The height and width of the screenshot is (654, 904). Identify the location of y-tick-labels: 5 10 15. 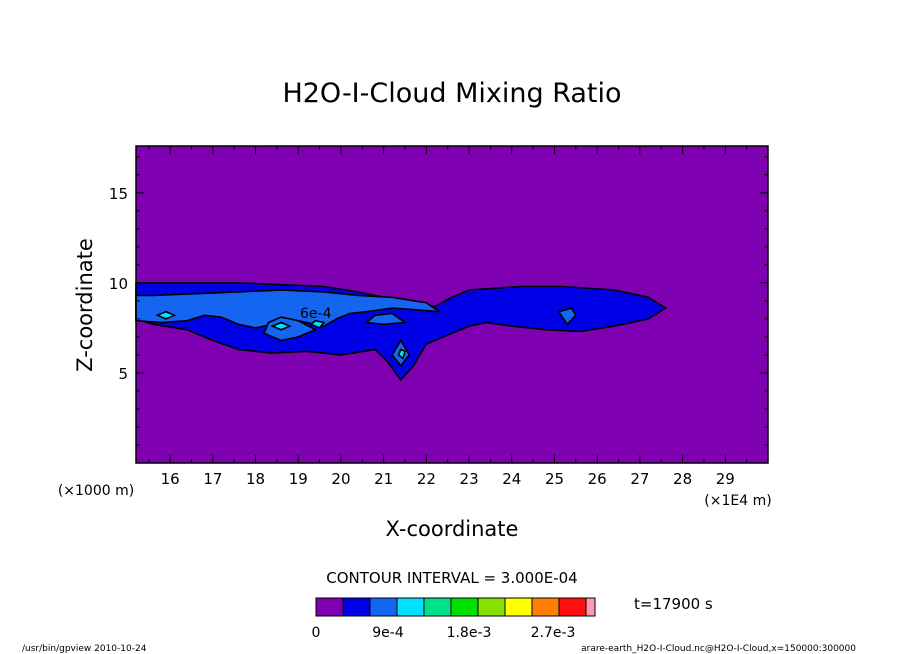
(118, 284).